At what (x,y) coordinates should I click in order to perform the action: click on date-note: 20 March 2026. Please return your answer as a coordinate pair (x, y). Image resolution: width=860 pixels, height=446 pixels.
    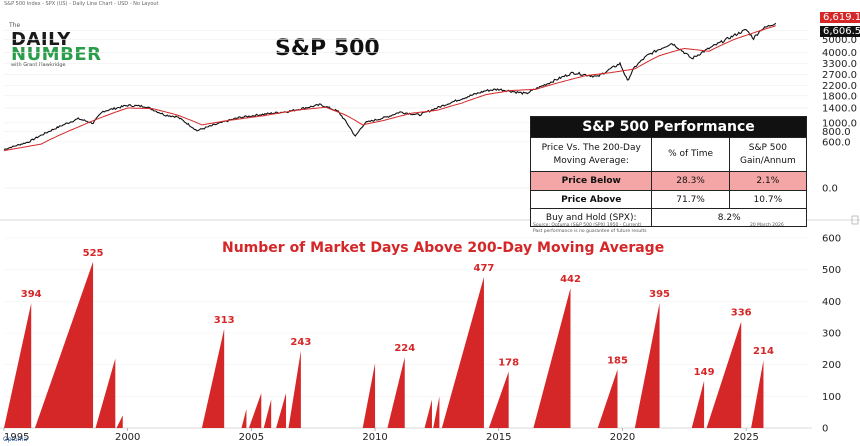
    Looking at the image, I should click on (767, 225).